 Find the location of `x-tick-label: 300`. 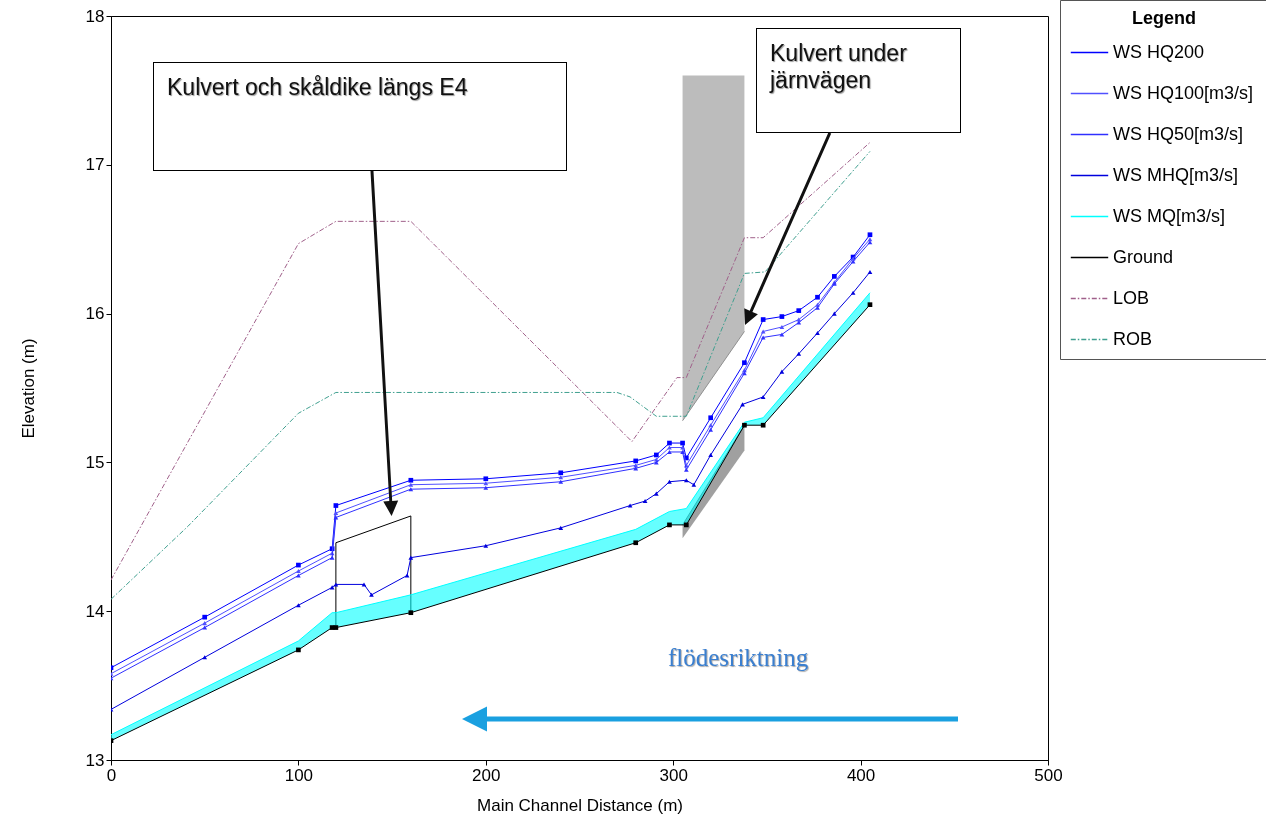

x-tick-label: 300 is located at coordinates (673, 775).